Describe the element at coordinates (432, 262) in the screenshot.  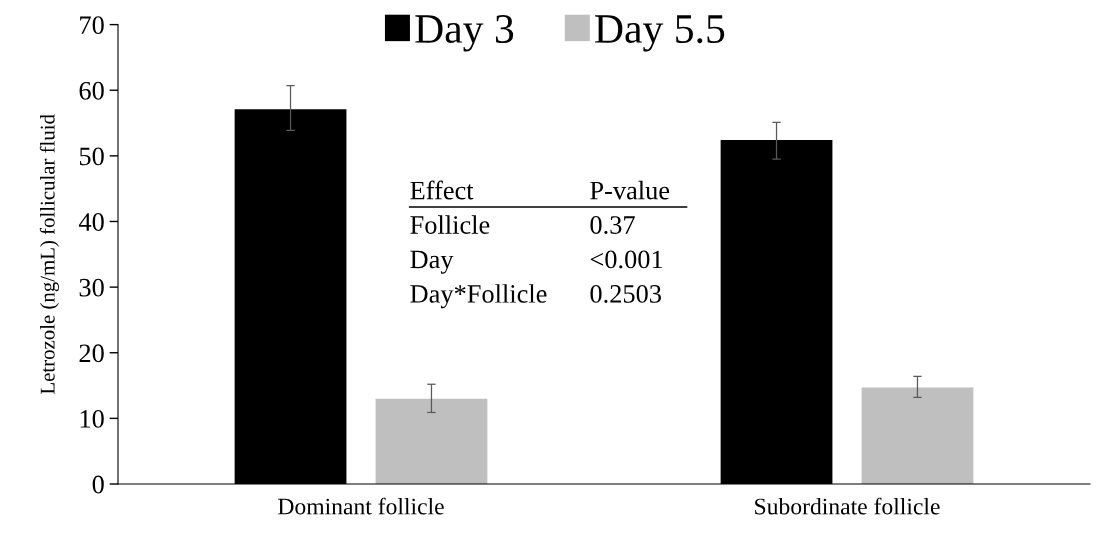
I see `annotation: Day` at that location.